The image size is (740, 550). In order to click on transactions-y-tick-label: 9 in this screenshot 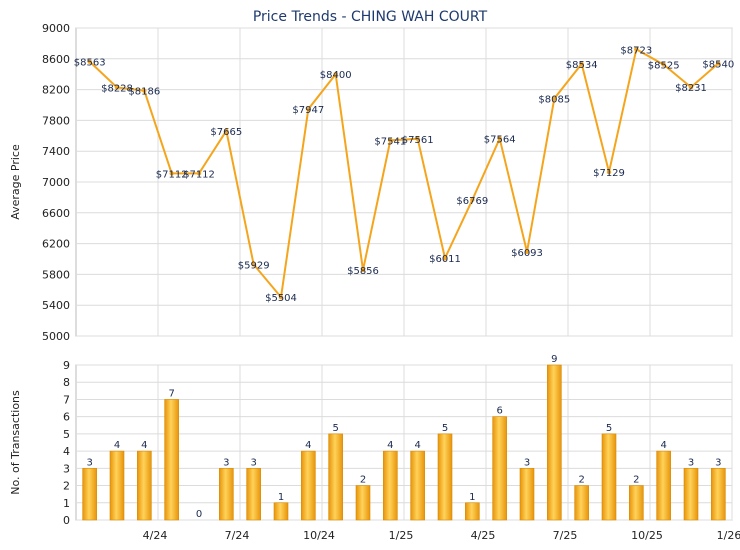, I will do `click(66, 365)`.